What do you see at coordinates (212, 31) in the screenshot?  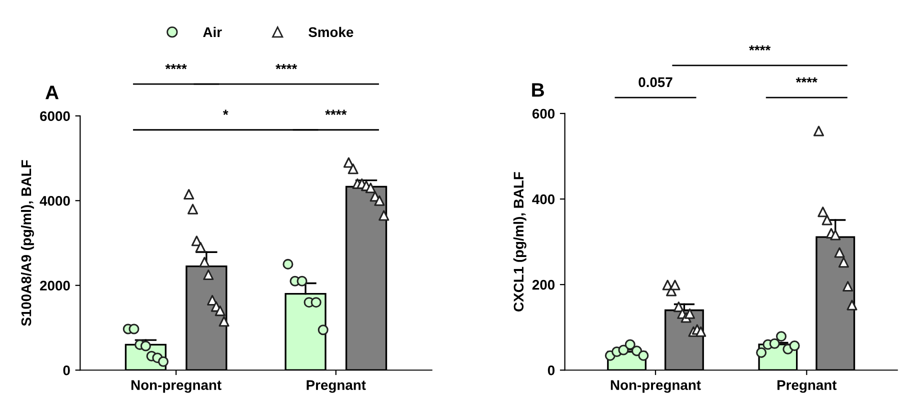 I see `legend-label: Air` at bounding box center [212, 31].